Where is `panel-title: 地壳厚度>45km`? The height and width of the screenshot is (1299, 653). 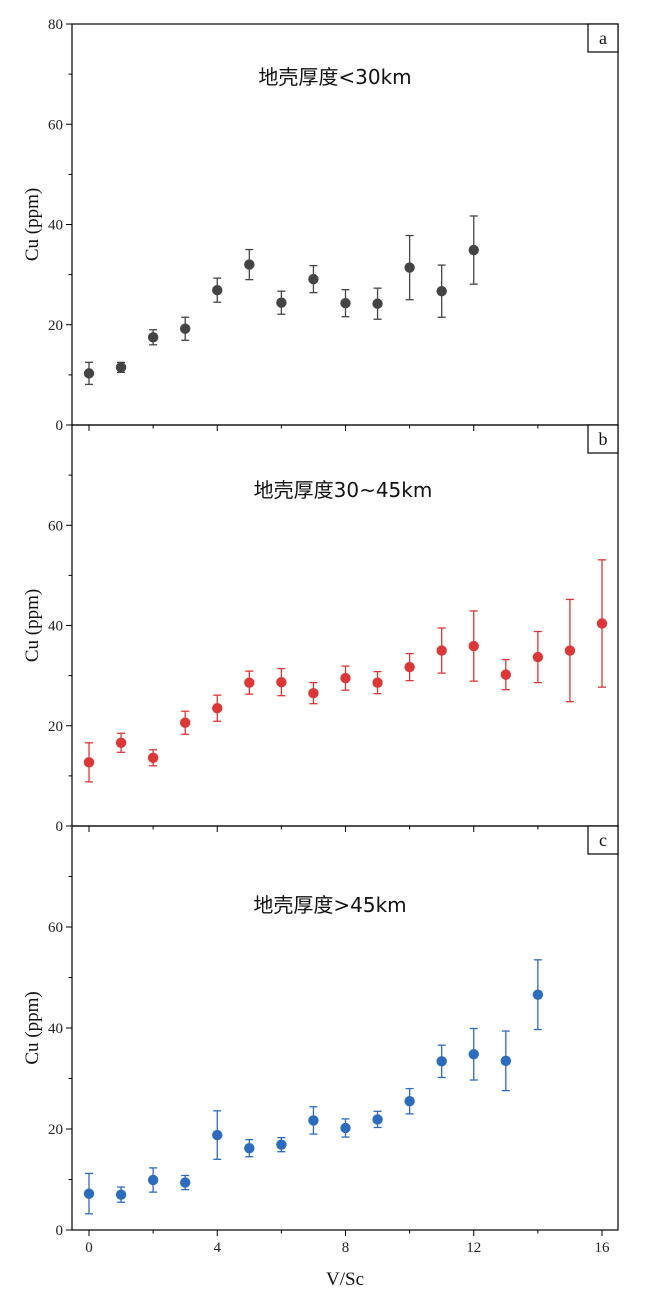 panel-title: 地壳厚度>45km is located at coordinates (329, 905).